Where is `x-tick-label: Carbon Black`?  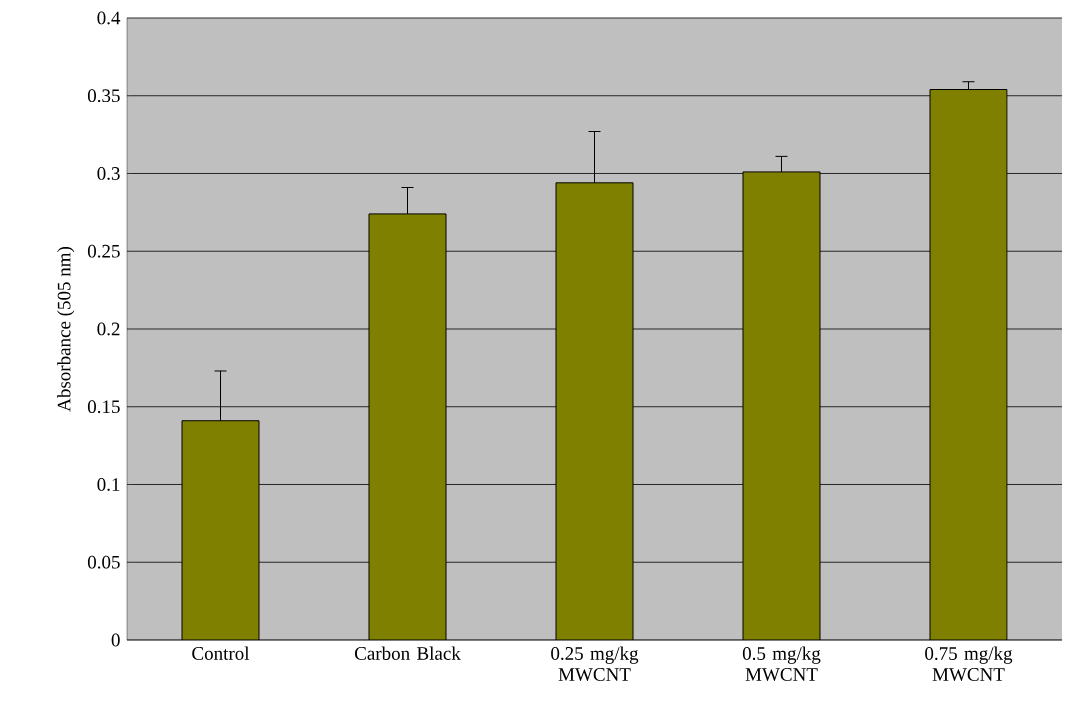 x-tick-label: Carbon Black is located at coordinates (408, 653).